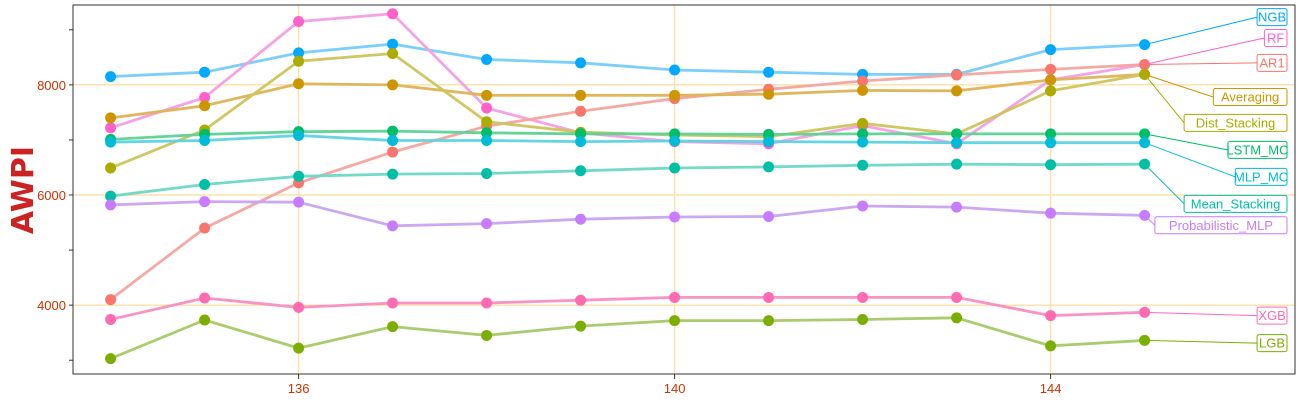 The width and height of the screenshot is (1300, 400). I want to click on x-tick-label: 144, so click(1051, 388).